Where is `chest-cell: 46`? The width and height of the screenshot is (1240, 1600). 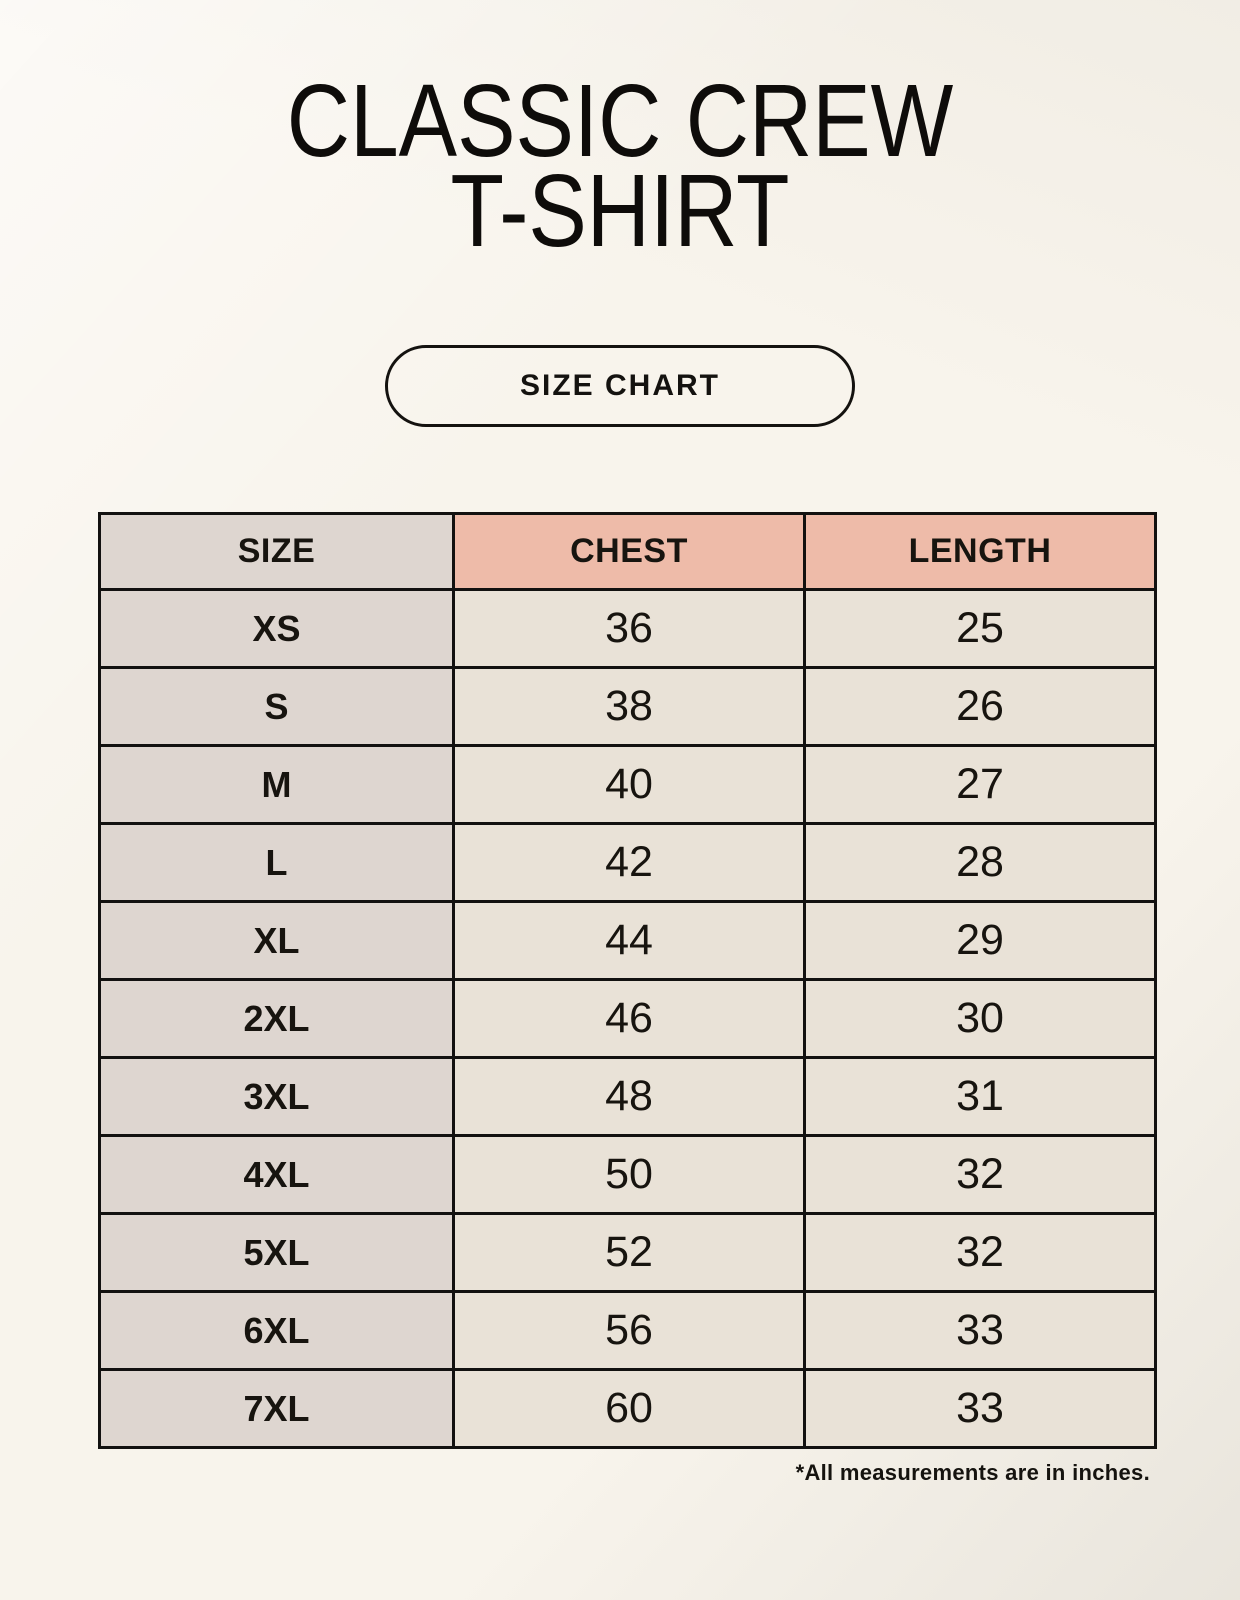
chest-cell: 46 is located at coordinates (629, 1018).